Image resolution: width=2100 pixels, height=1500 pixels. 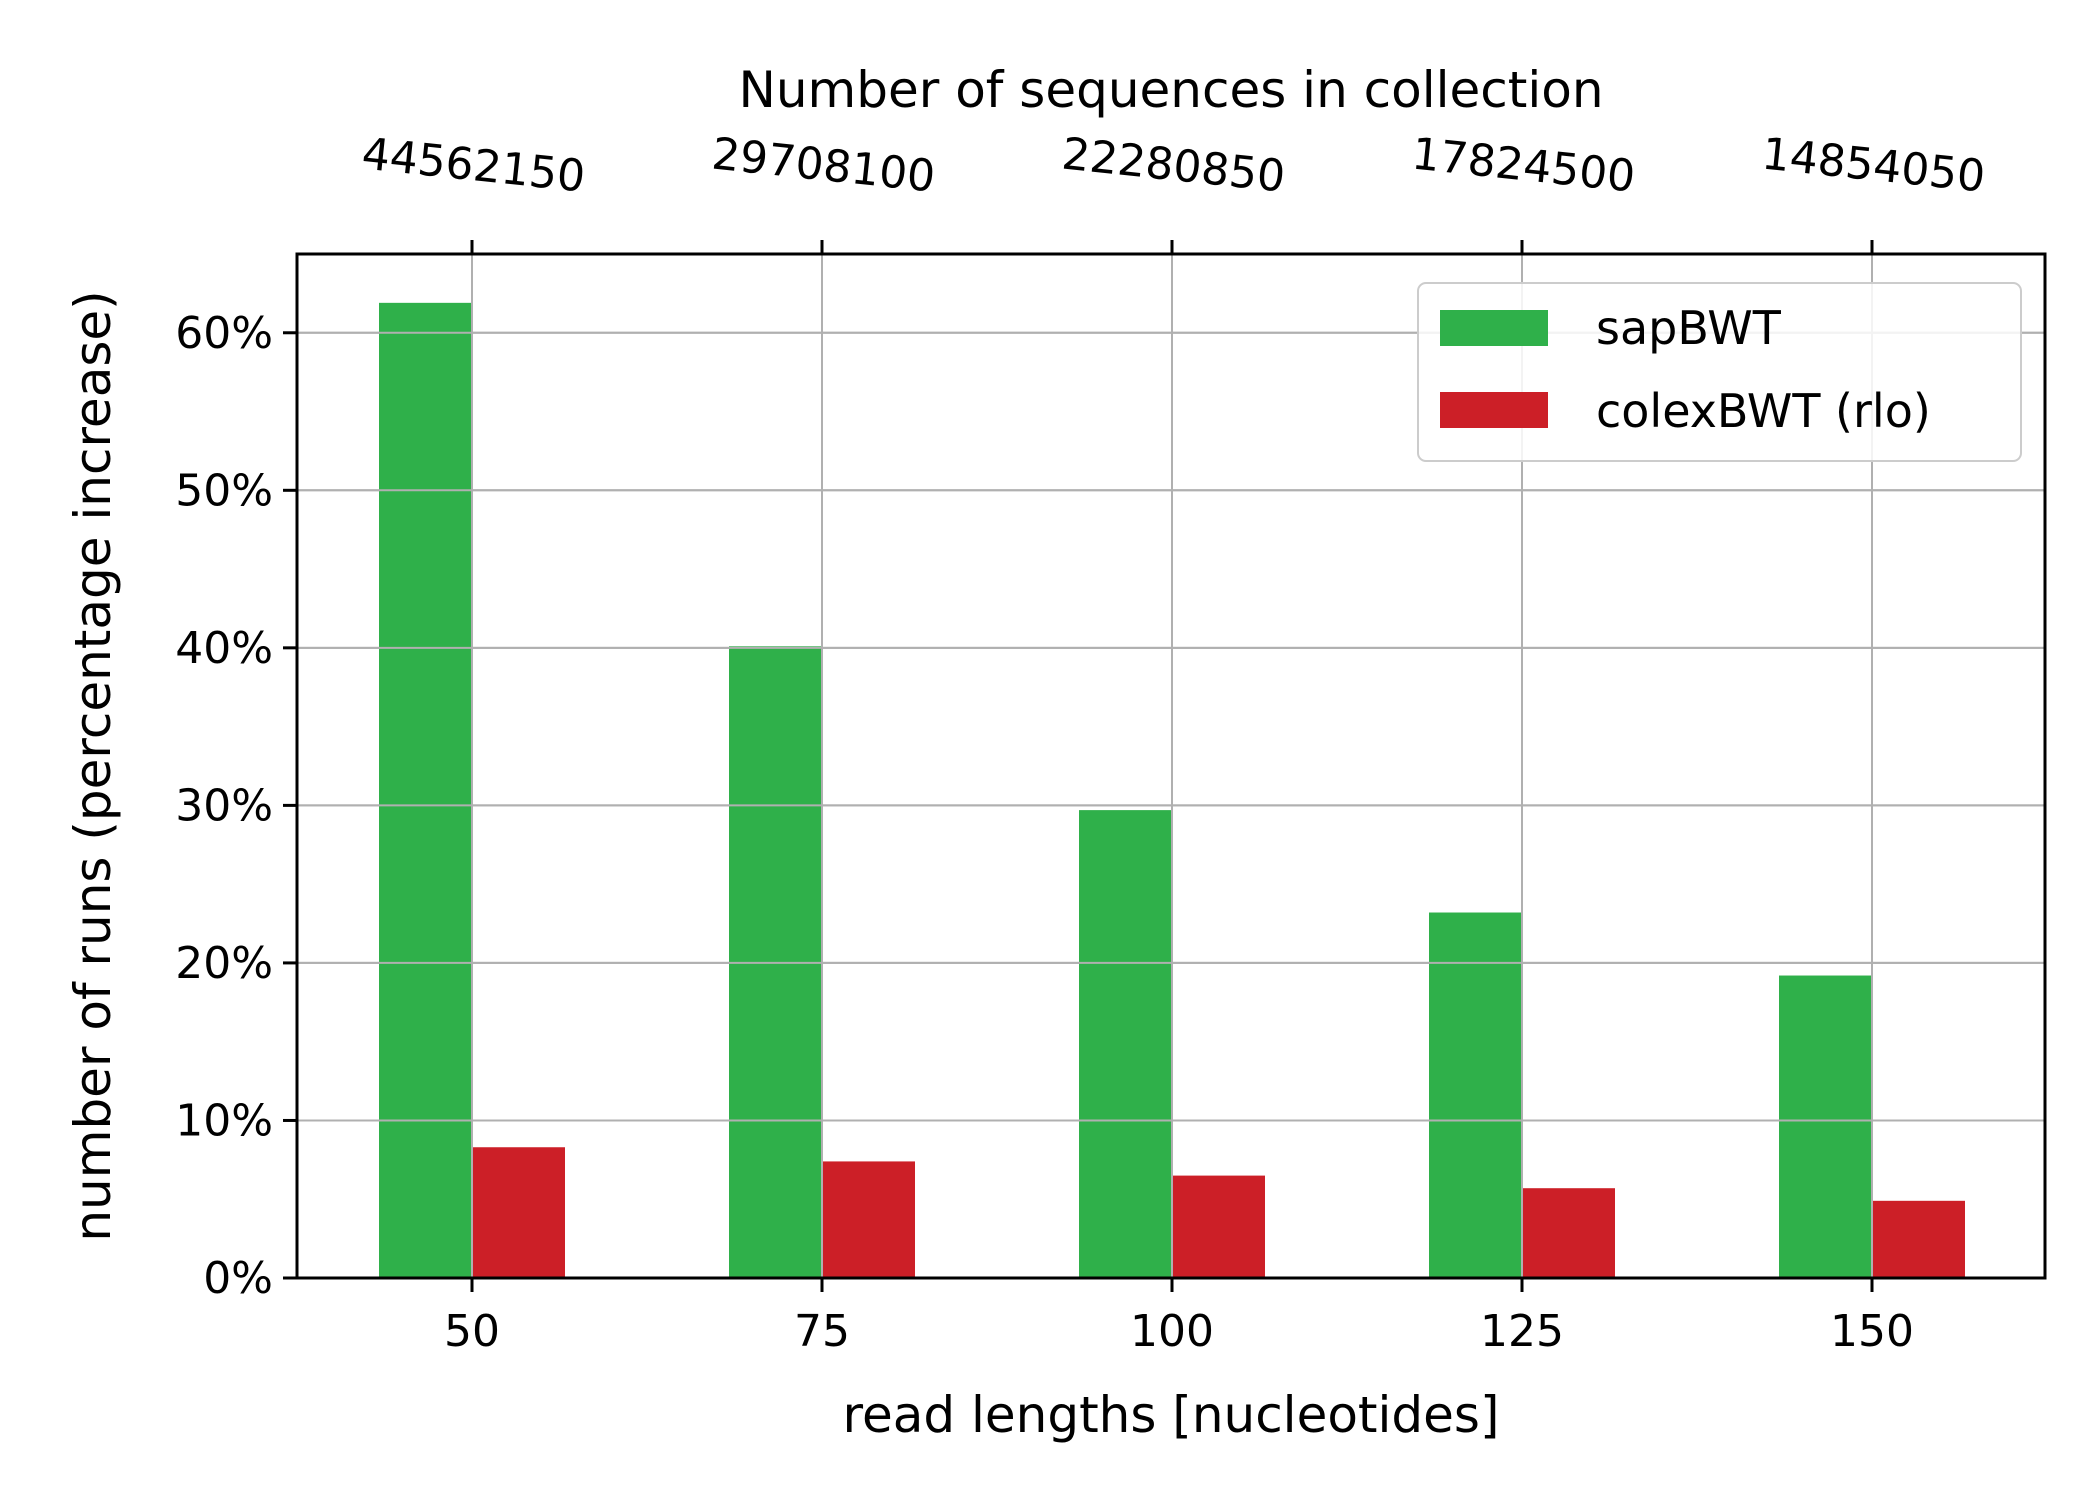 I want to click on legend-box, so click(x=1719, y=372).